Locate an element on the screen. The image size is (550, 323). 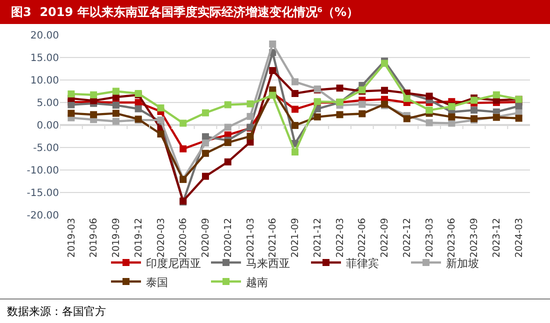
x-tick-label: 2019-03 is located at coordinates (72, 238).